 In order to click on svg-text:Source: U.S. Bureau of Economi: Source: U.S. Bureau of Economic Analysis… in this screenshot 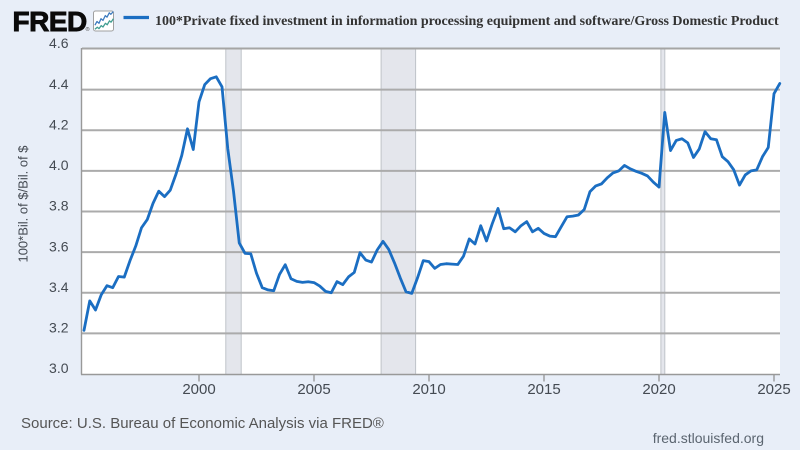, I will do `click(202, 423)`.